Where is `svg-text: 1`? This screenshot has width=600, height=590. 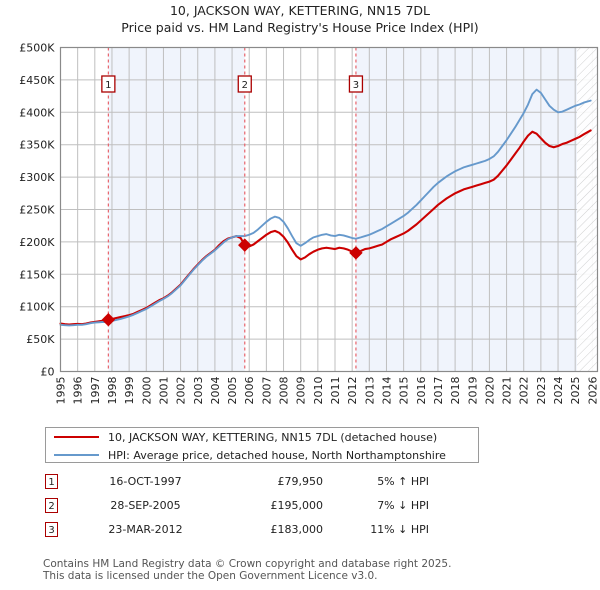 svg-text: 1 is located at coordinates (108, 85).